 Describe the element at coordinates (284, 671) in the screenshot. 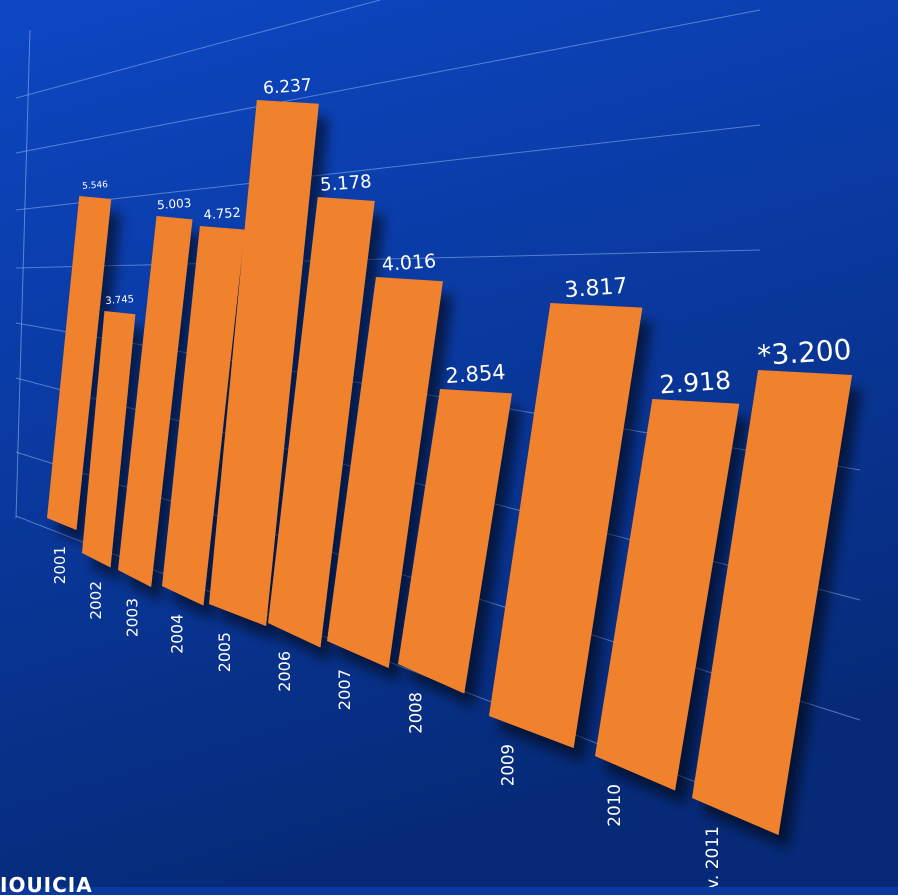

I see `x-tick-label: 2006` at that location.